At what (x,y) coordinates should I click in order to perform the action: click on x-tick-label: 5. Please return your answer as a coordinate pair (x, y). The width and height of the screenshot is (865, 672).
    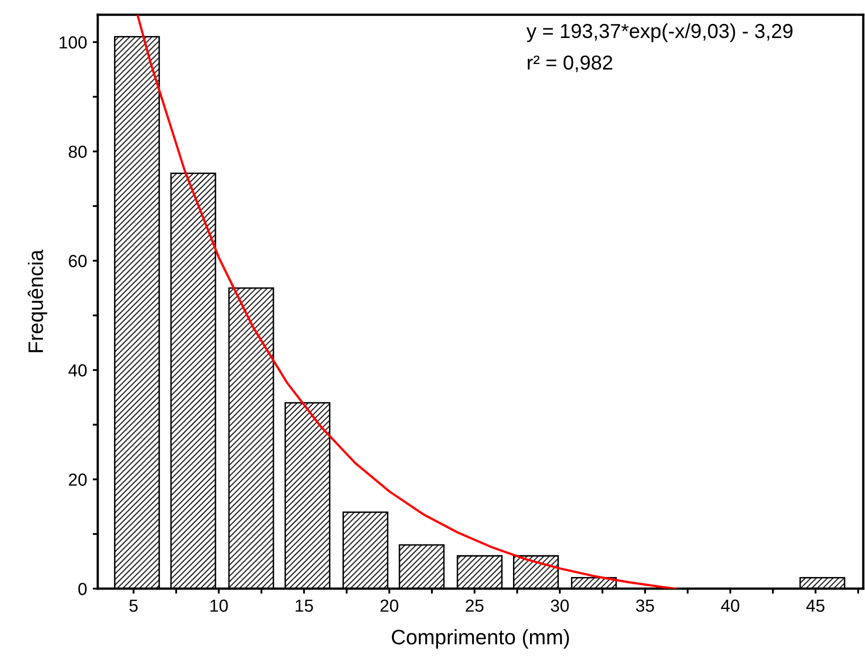
    Looking at the image, I should click on (133, 606).